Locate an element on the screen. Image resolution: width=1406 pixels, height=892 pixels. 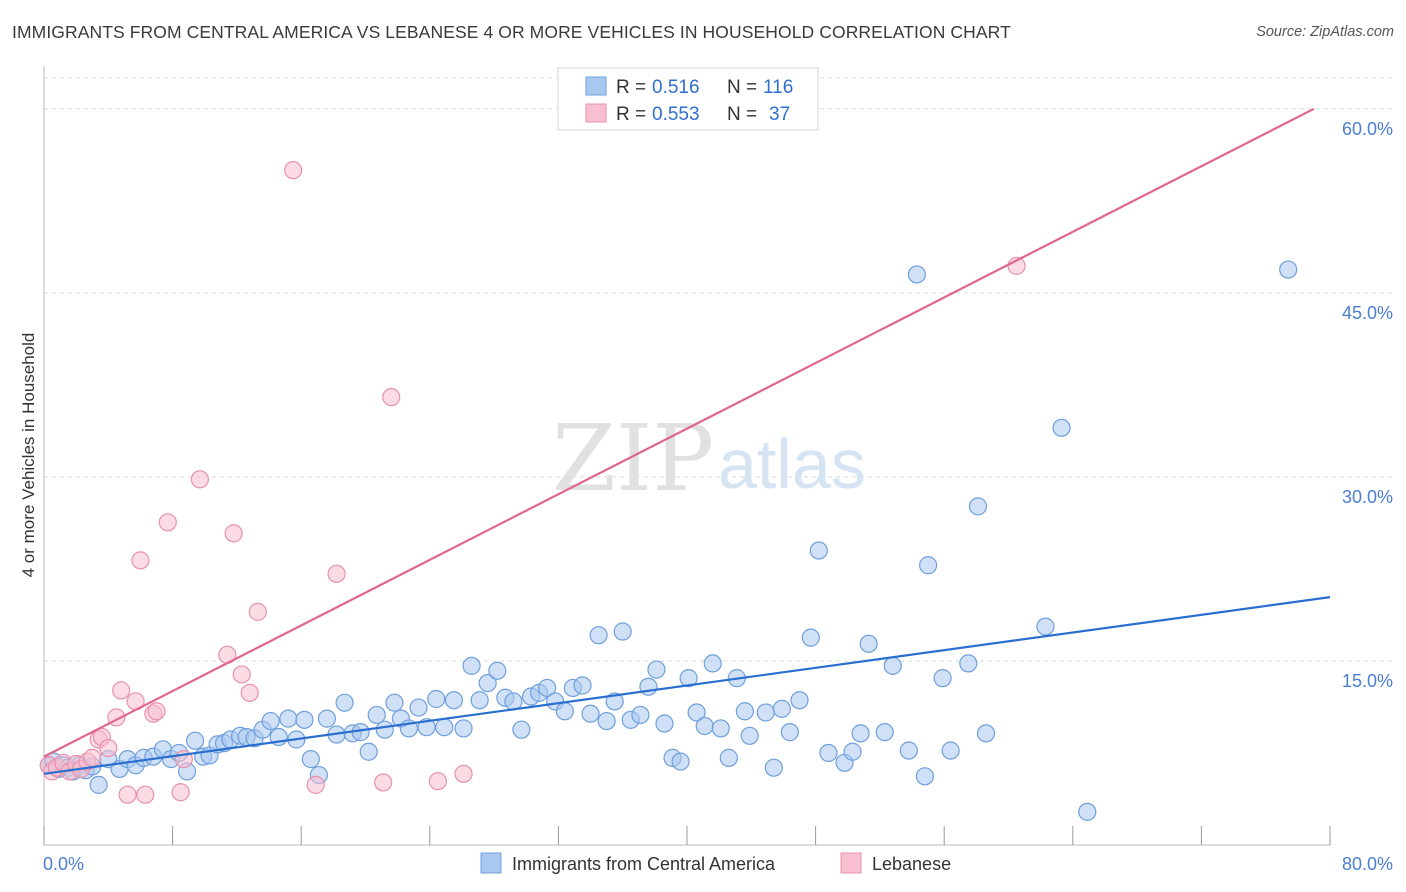
legend: Immigrants from Central America Lebanese is located at coordinates (715, 863).